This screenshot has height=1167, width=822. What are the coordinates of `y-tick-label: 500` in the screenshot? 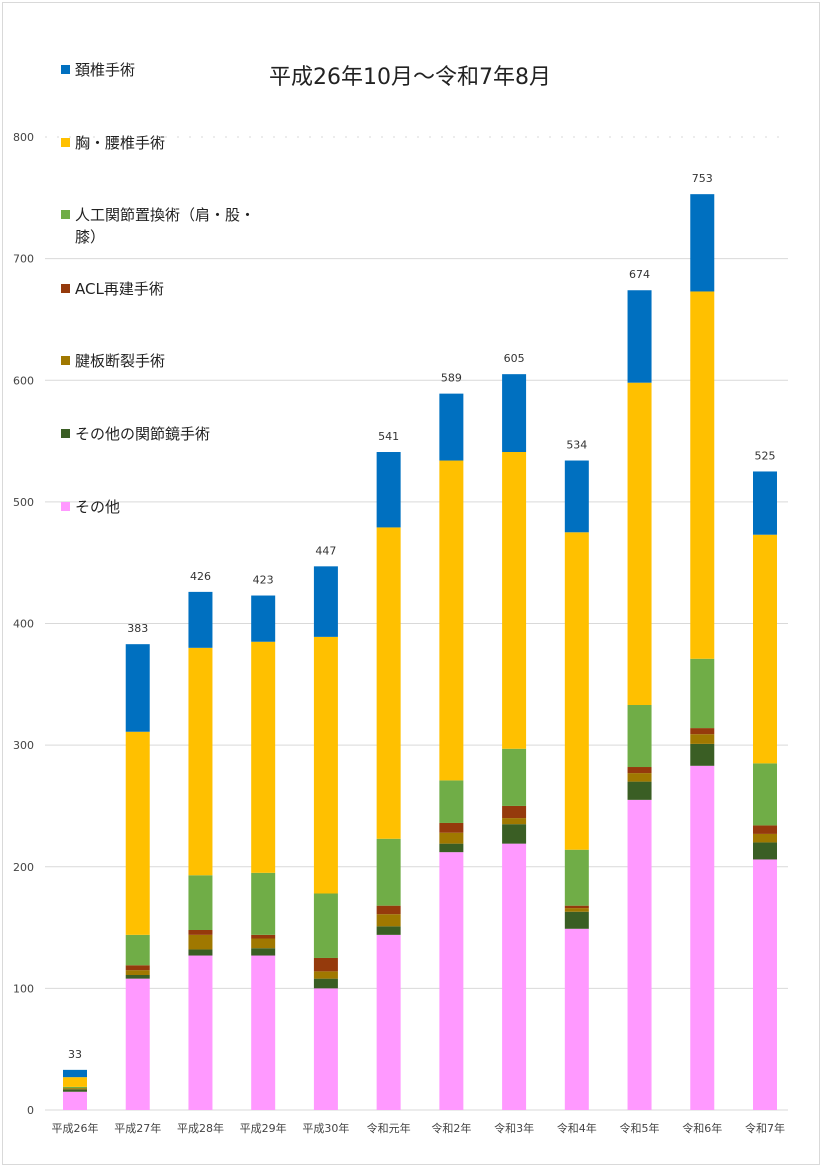 It's located at (23, 502).